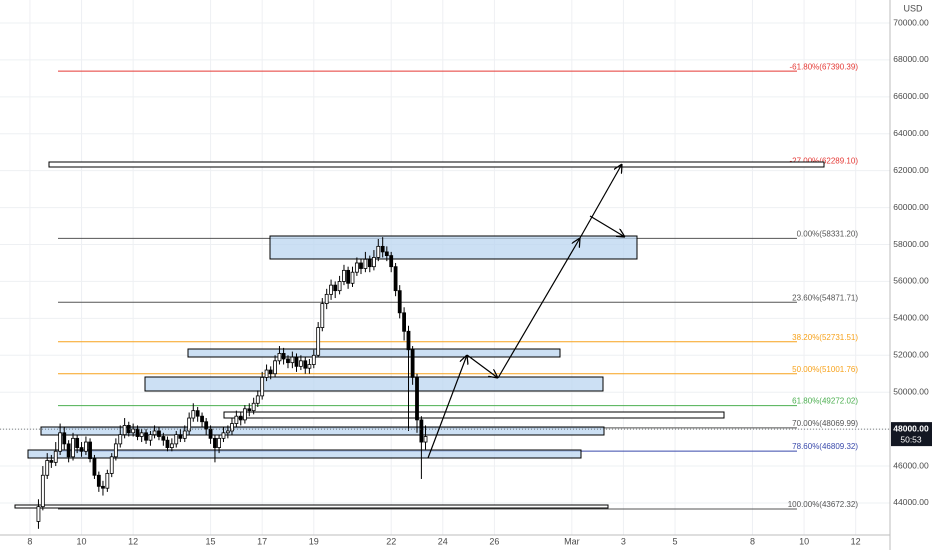  Describe the element at coordinates (824, 160) in the screenshot. I see `fib-label: -27.00%(62289.10)` at that location.